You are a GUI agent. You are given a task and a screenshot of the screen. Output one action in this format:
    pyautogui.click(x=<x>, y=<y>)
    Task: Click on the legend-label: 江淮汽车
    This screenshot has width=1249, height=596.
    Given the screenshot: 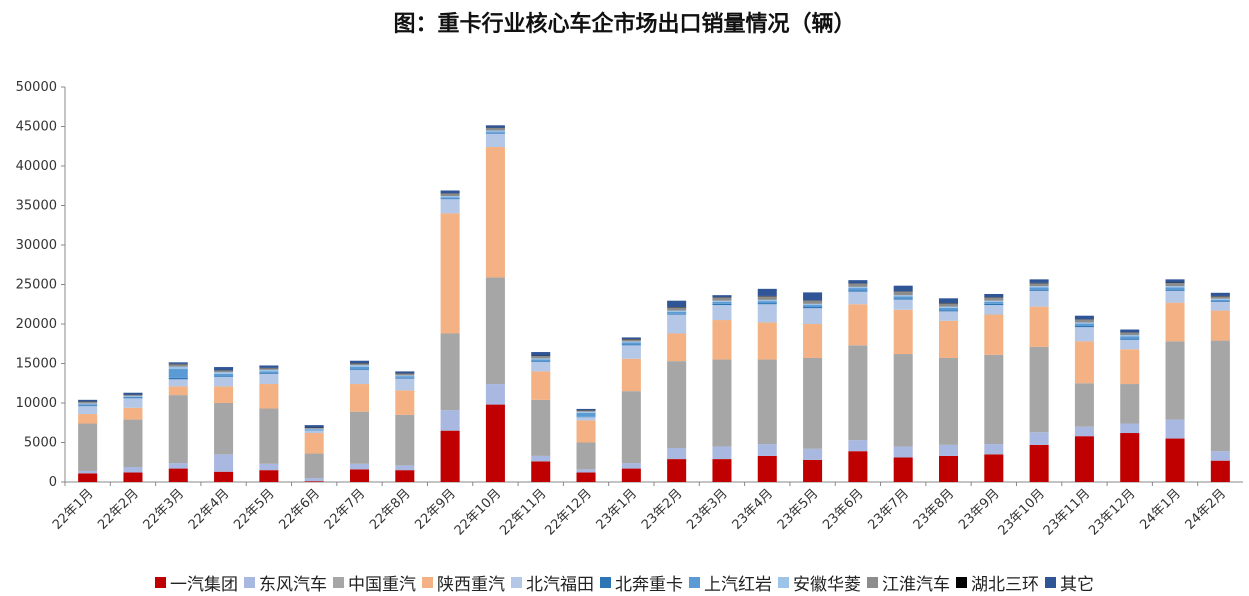 What is the action you would take?
    pyautogui.click(x=916, y=585)
    